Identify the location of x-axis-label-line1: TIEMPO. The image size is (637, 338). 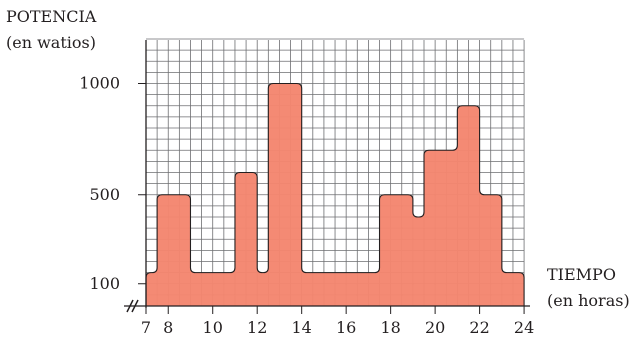
(581, 274).